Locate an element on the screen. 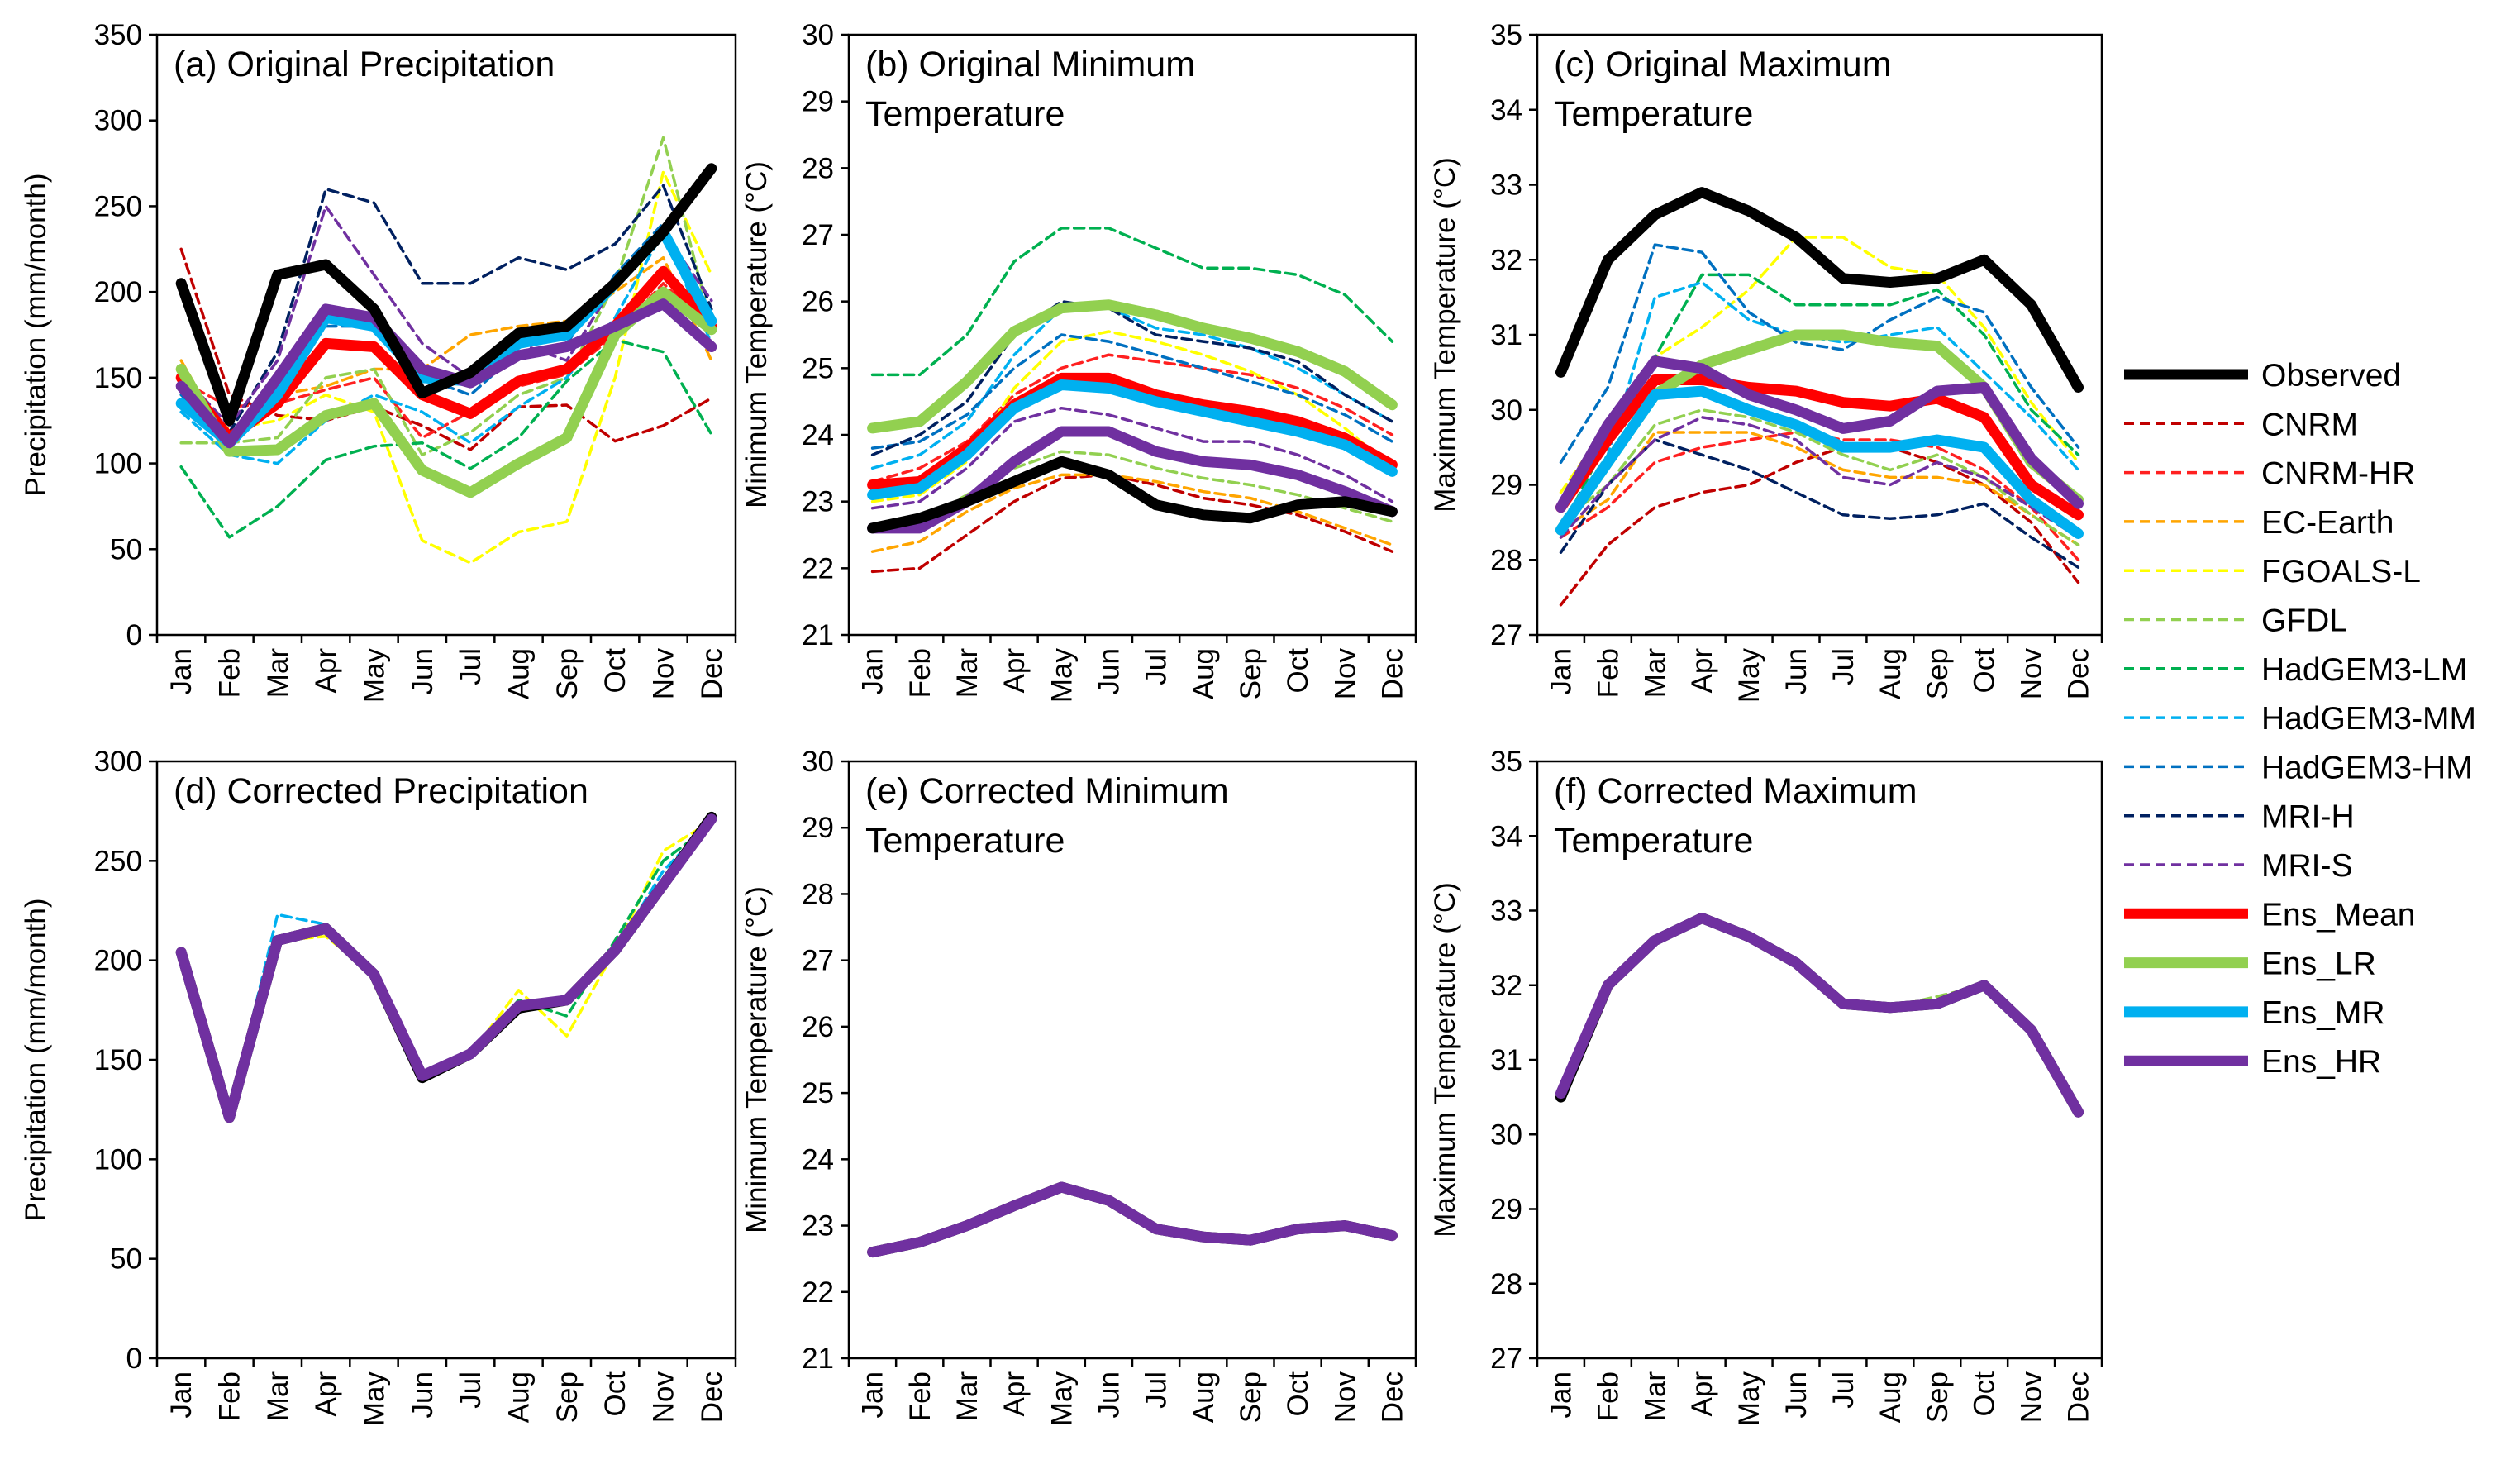 The height and width of the screenshot is (1474, 2520). y-tick-label: 200 is located at coordinates (118, 961).